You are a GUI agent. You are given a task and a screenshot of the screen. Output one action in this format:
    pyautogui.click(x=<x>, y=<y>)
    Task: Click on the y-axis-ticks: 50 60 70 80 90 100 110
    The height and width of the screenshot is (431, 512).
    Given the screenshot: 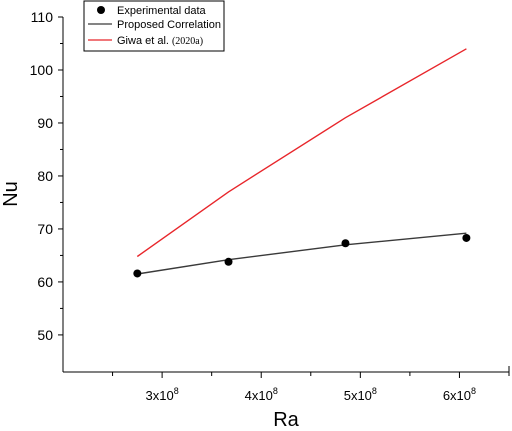 What is the action you would take?
    pyautogui.click(x=46, y=176)
    